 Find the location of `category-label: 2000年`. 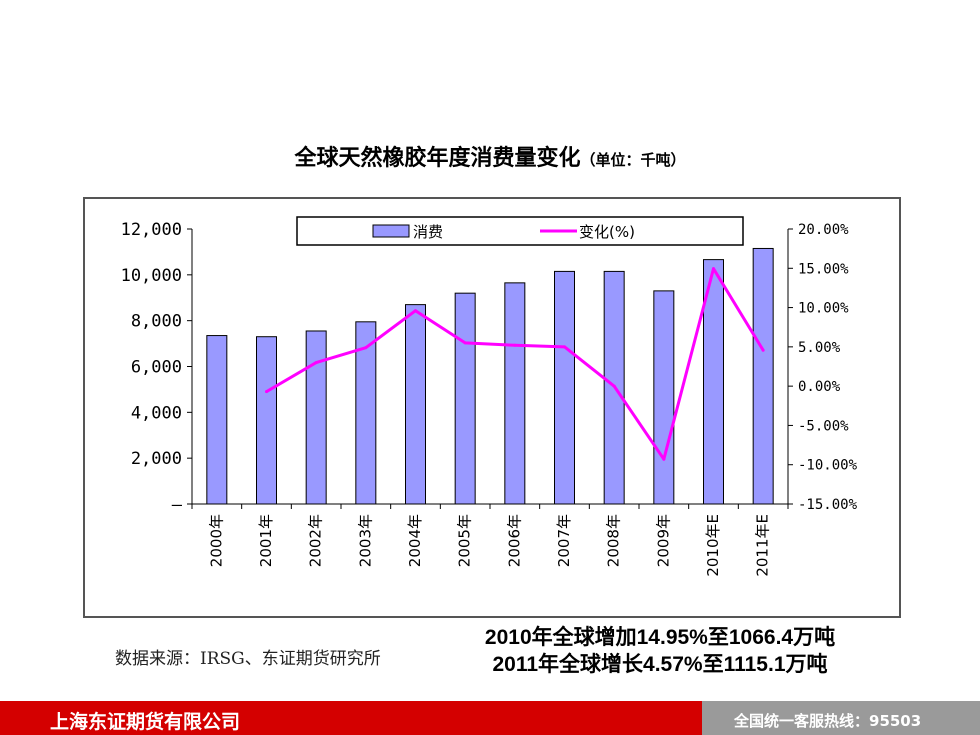

category-label: 2000年 is located at coordinates (216, 540).